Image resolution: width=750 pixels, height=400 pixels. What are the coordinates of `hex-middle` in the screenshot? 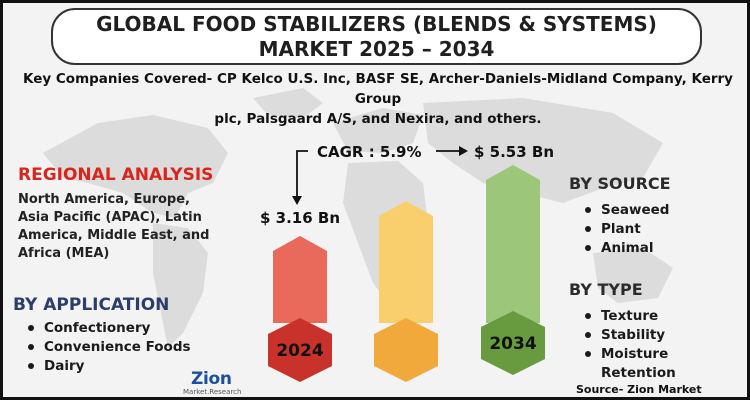 It's located at (406, 350).